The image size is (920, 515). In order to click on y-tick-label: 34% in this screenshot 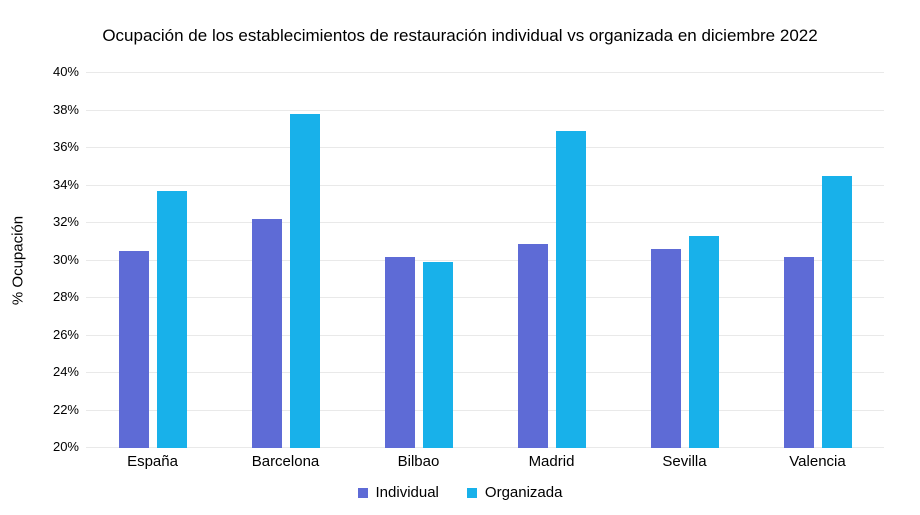, I will do `click(65, 184)`.